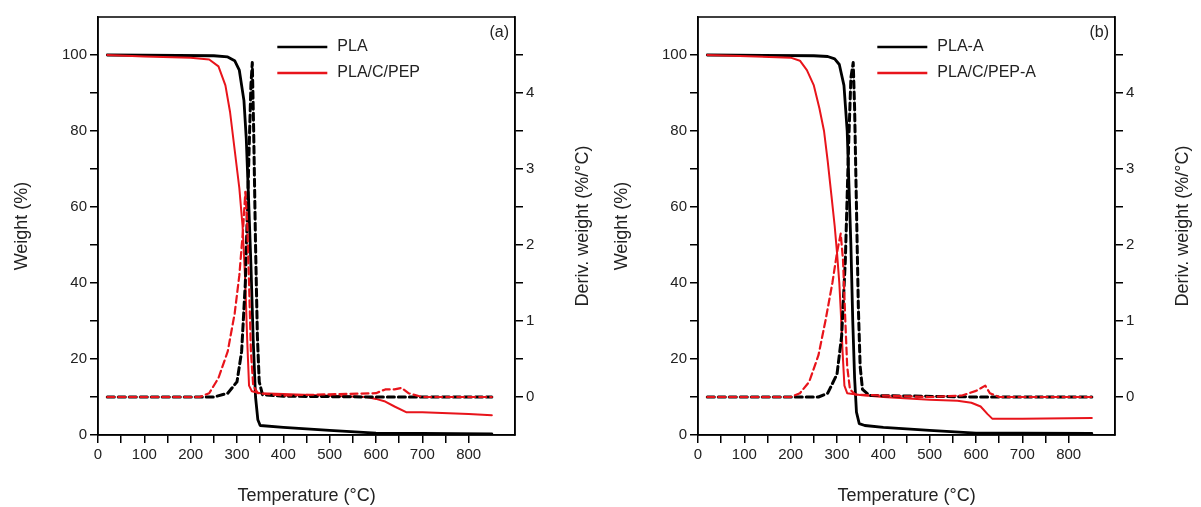  I want to click on annotation: (a), so click(499, 32).